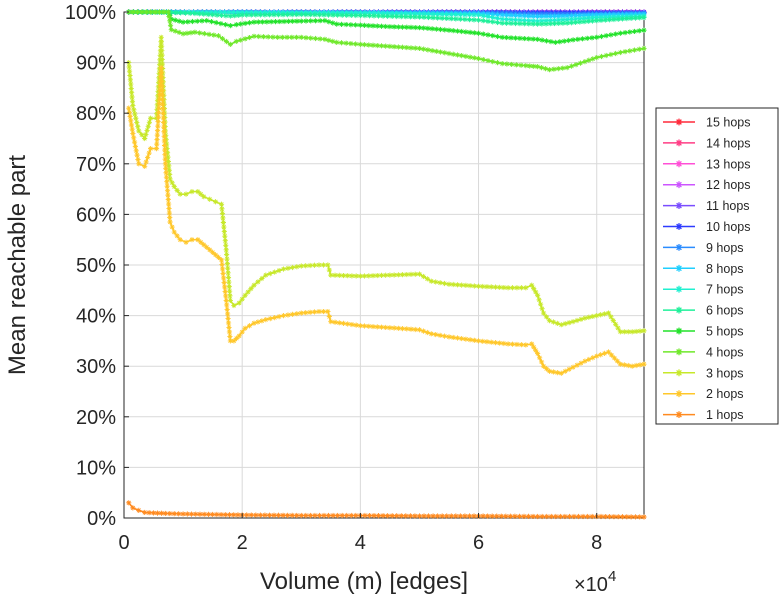  I want to click on legend-label: 15 hops, so click(728, 123).